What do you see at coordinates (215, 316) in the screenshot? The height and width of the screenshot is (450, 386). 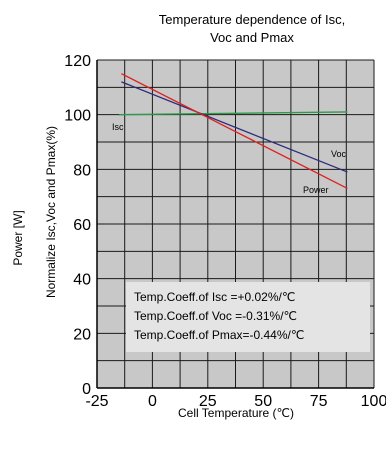 I see `annotation-voc: Temp.Coeff.of Voc =-0.31%/℃` at bounding box center [215, 316].